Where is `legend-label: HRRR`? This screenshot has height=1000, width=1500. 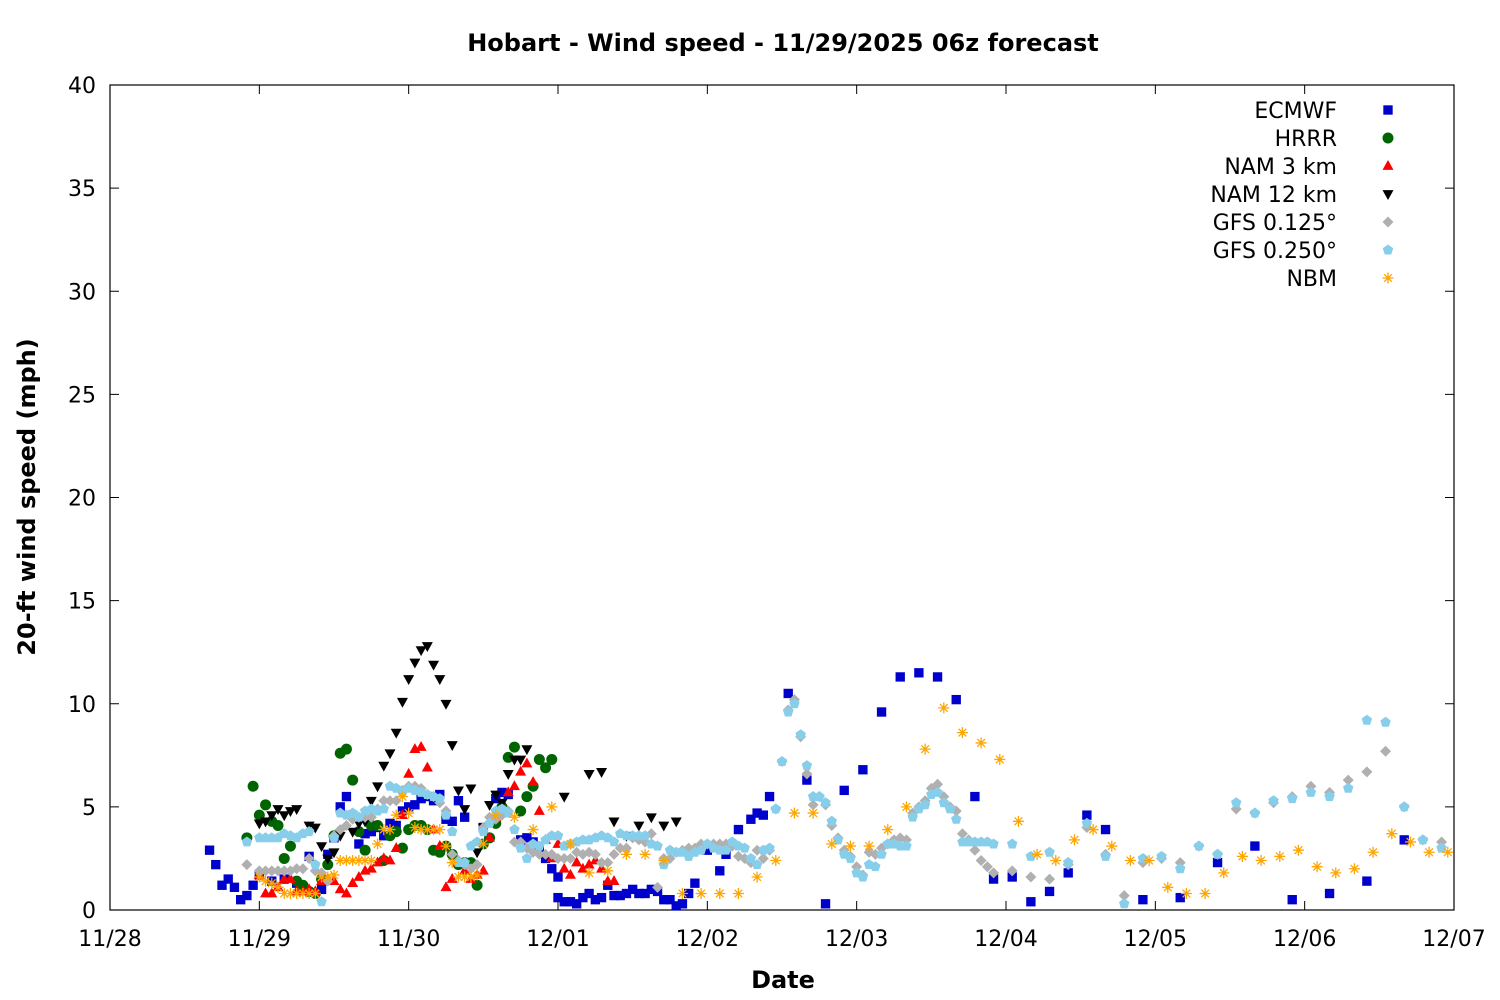 legend-label: HRRR is located at coordinates (1306, 139).